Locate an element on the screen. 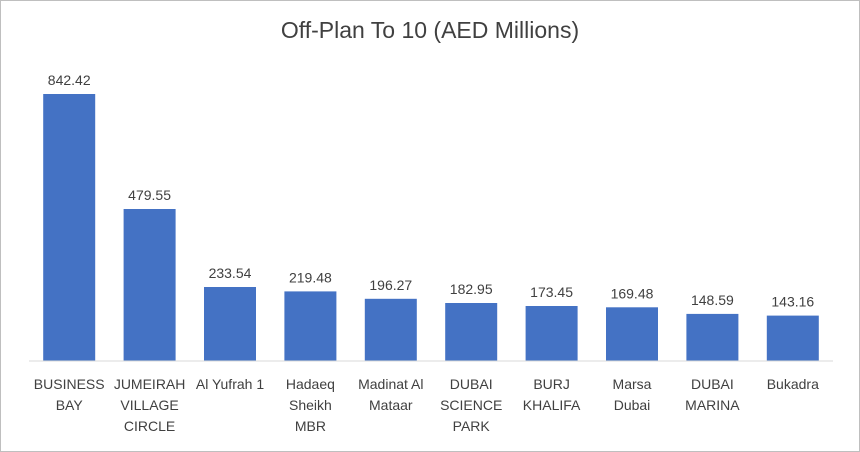 Image resolution: width=860 pixels, height=452 pixels. category-label-line: BUSINESS is located at coordinates (69, 384).